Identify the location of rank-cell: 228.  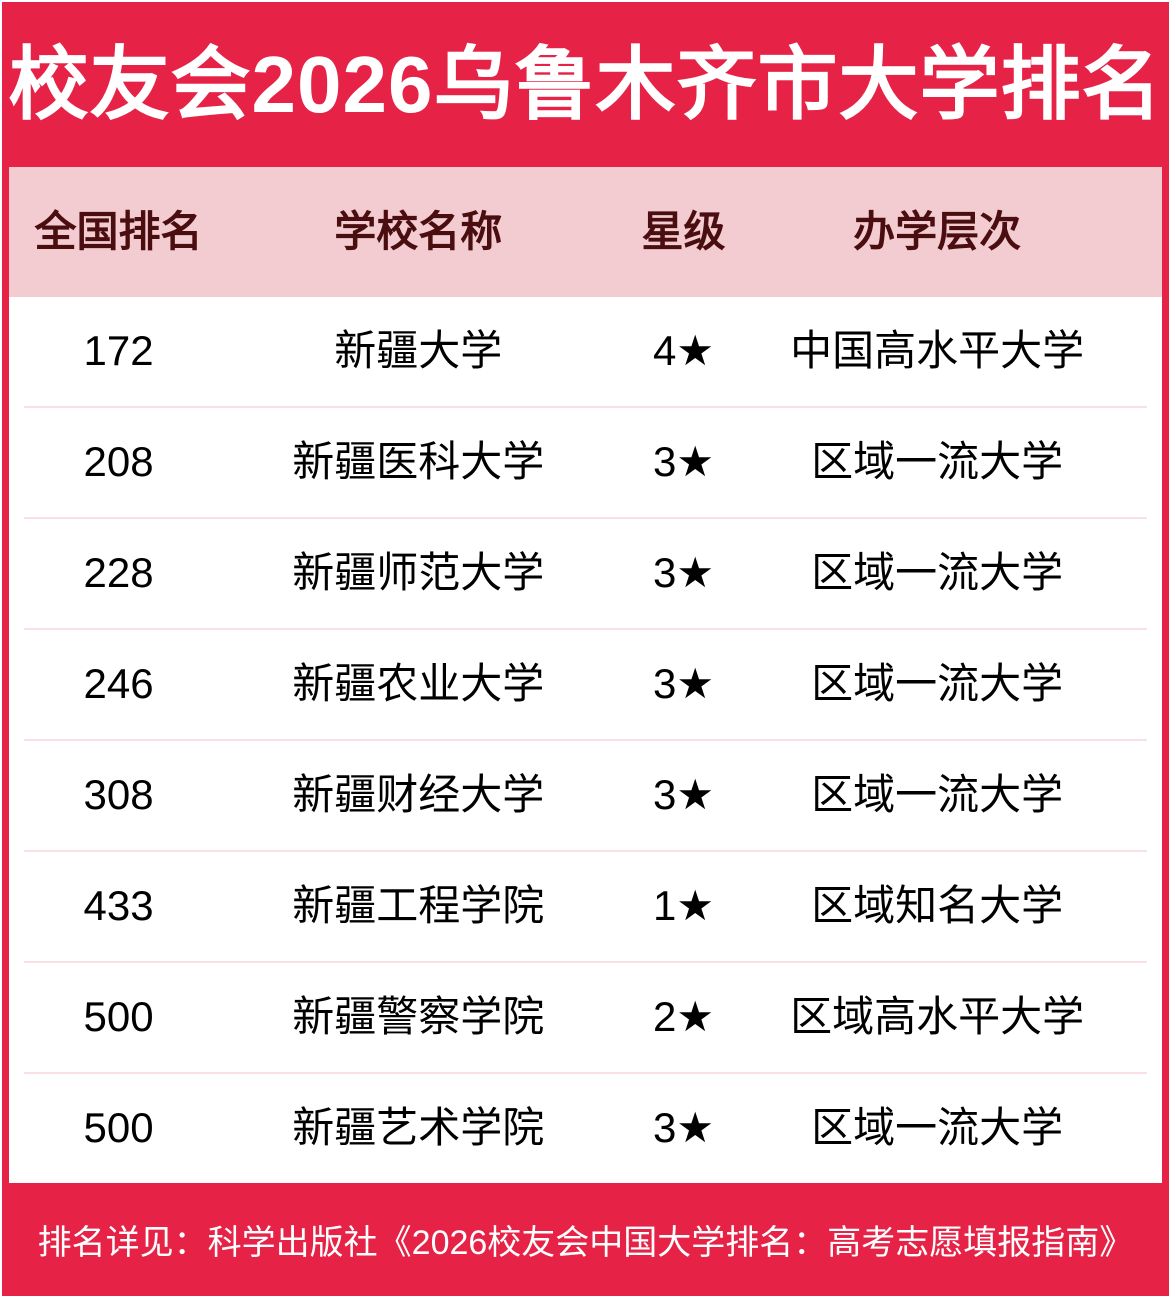
(118, 573).